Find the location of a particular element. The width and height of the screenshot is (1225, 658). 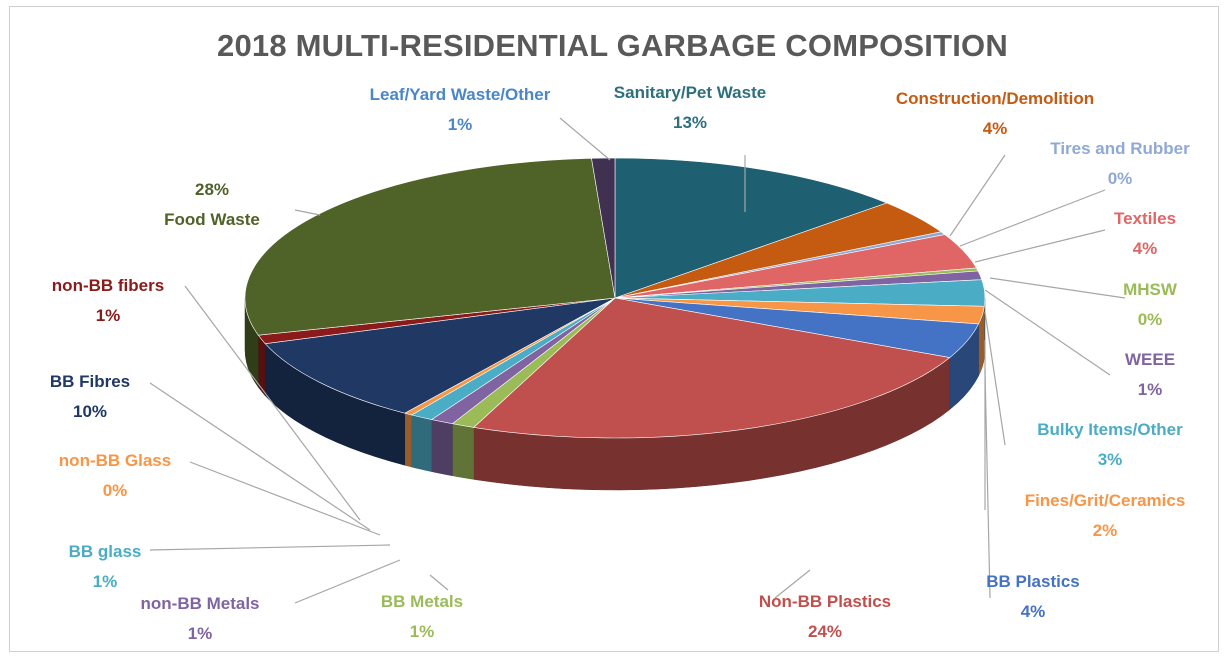

data-label-name: WEEE is located at coordinates (1150, 359).